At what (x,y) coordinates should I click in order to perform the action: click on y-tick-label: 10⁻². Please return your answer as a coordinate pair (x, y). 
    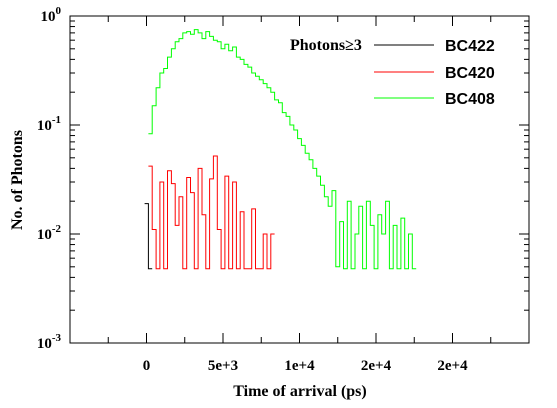
    Looking at the image, I should click on (49, 233).